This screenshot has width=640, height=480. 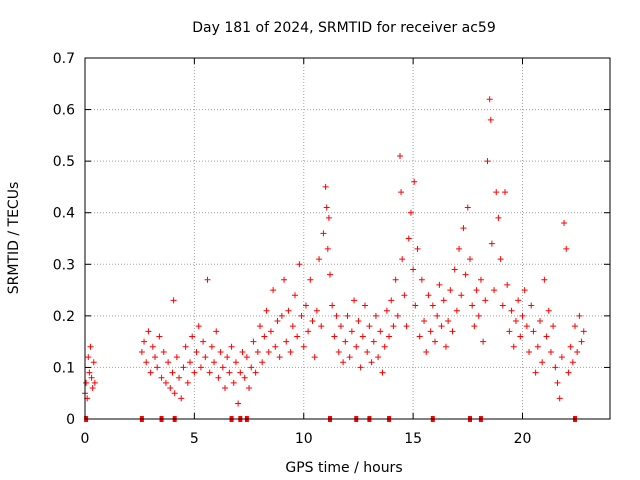 What do you see at coordinates (14, 238) in the screenshot?
I see `y-axis-label: SRMTID / TECUs` at bounding box center [14, 238].